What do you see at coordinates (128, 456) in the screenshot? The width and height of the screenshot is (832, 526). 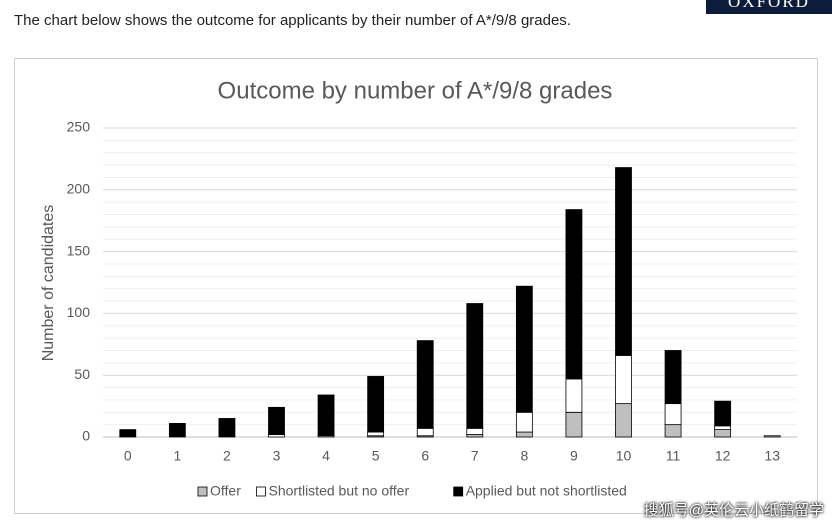 I see `x-tick-label: 0` at bounding box center [128, 456].